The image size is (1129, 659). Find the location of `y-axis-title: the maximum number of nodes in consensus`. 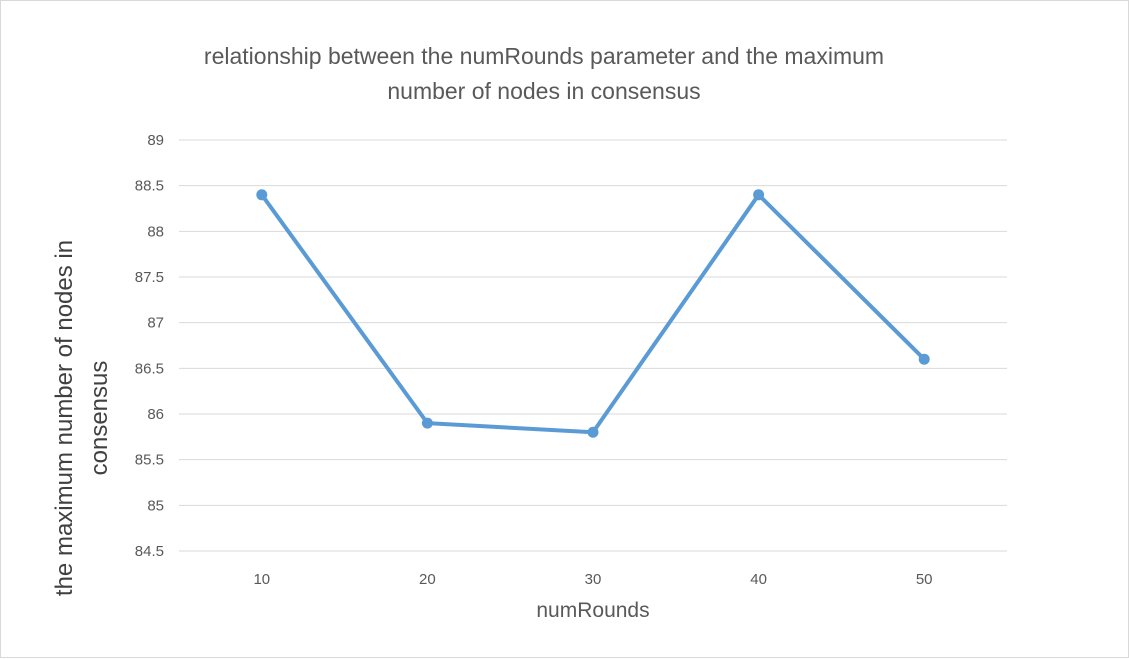

y-axis-title: the maximum number of nodes in consensus is located at coordinates (82, 418).